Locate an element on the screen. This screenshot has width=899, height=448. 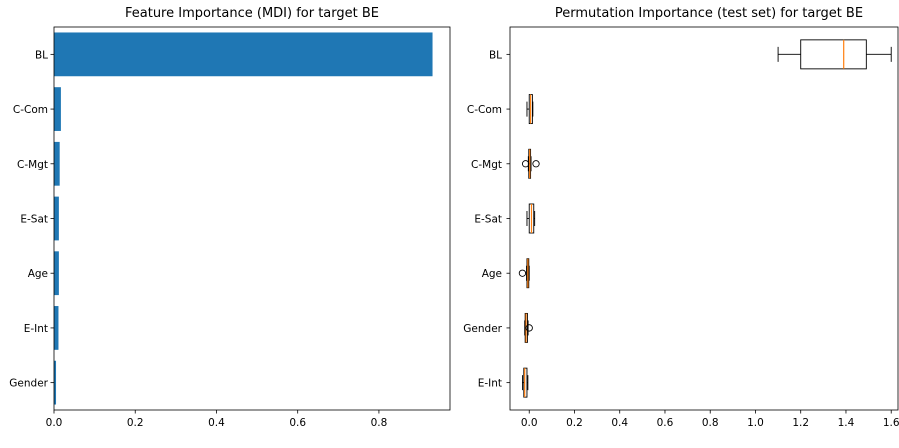
bar-c-com is located at coordinates (57, 109).